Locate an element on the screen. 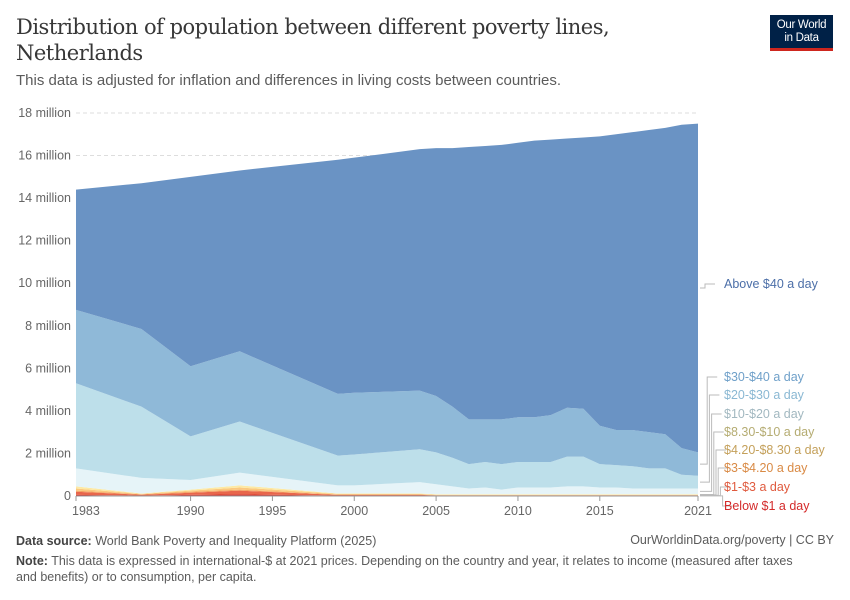 The height and width of the screenshot is (600, 850). y-tick-label: 2 million is located at coordinates (48, 453).